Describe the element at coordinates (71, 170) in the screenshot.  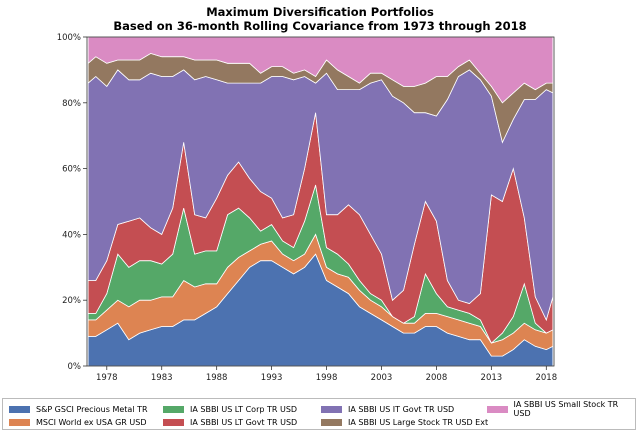
I see `y-tick-label: 60%` at that location.